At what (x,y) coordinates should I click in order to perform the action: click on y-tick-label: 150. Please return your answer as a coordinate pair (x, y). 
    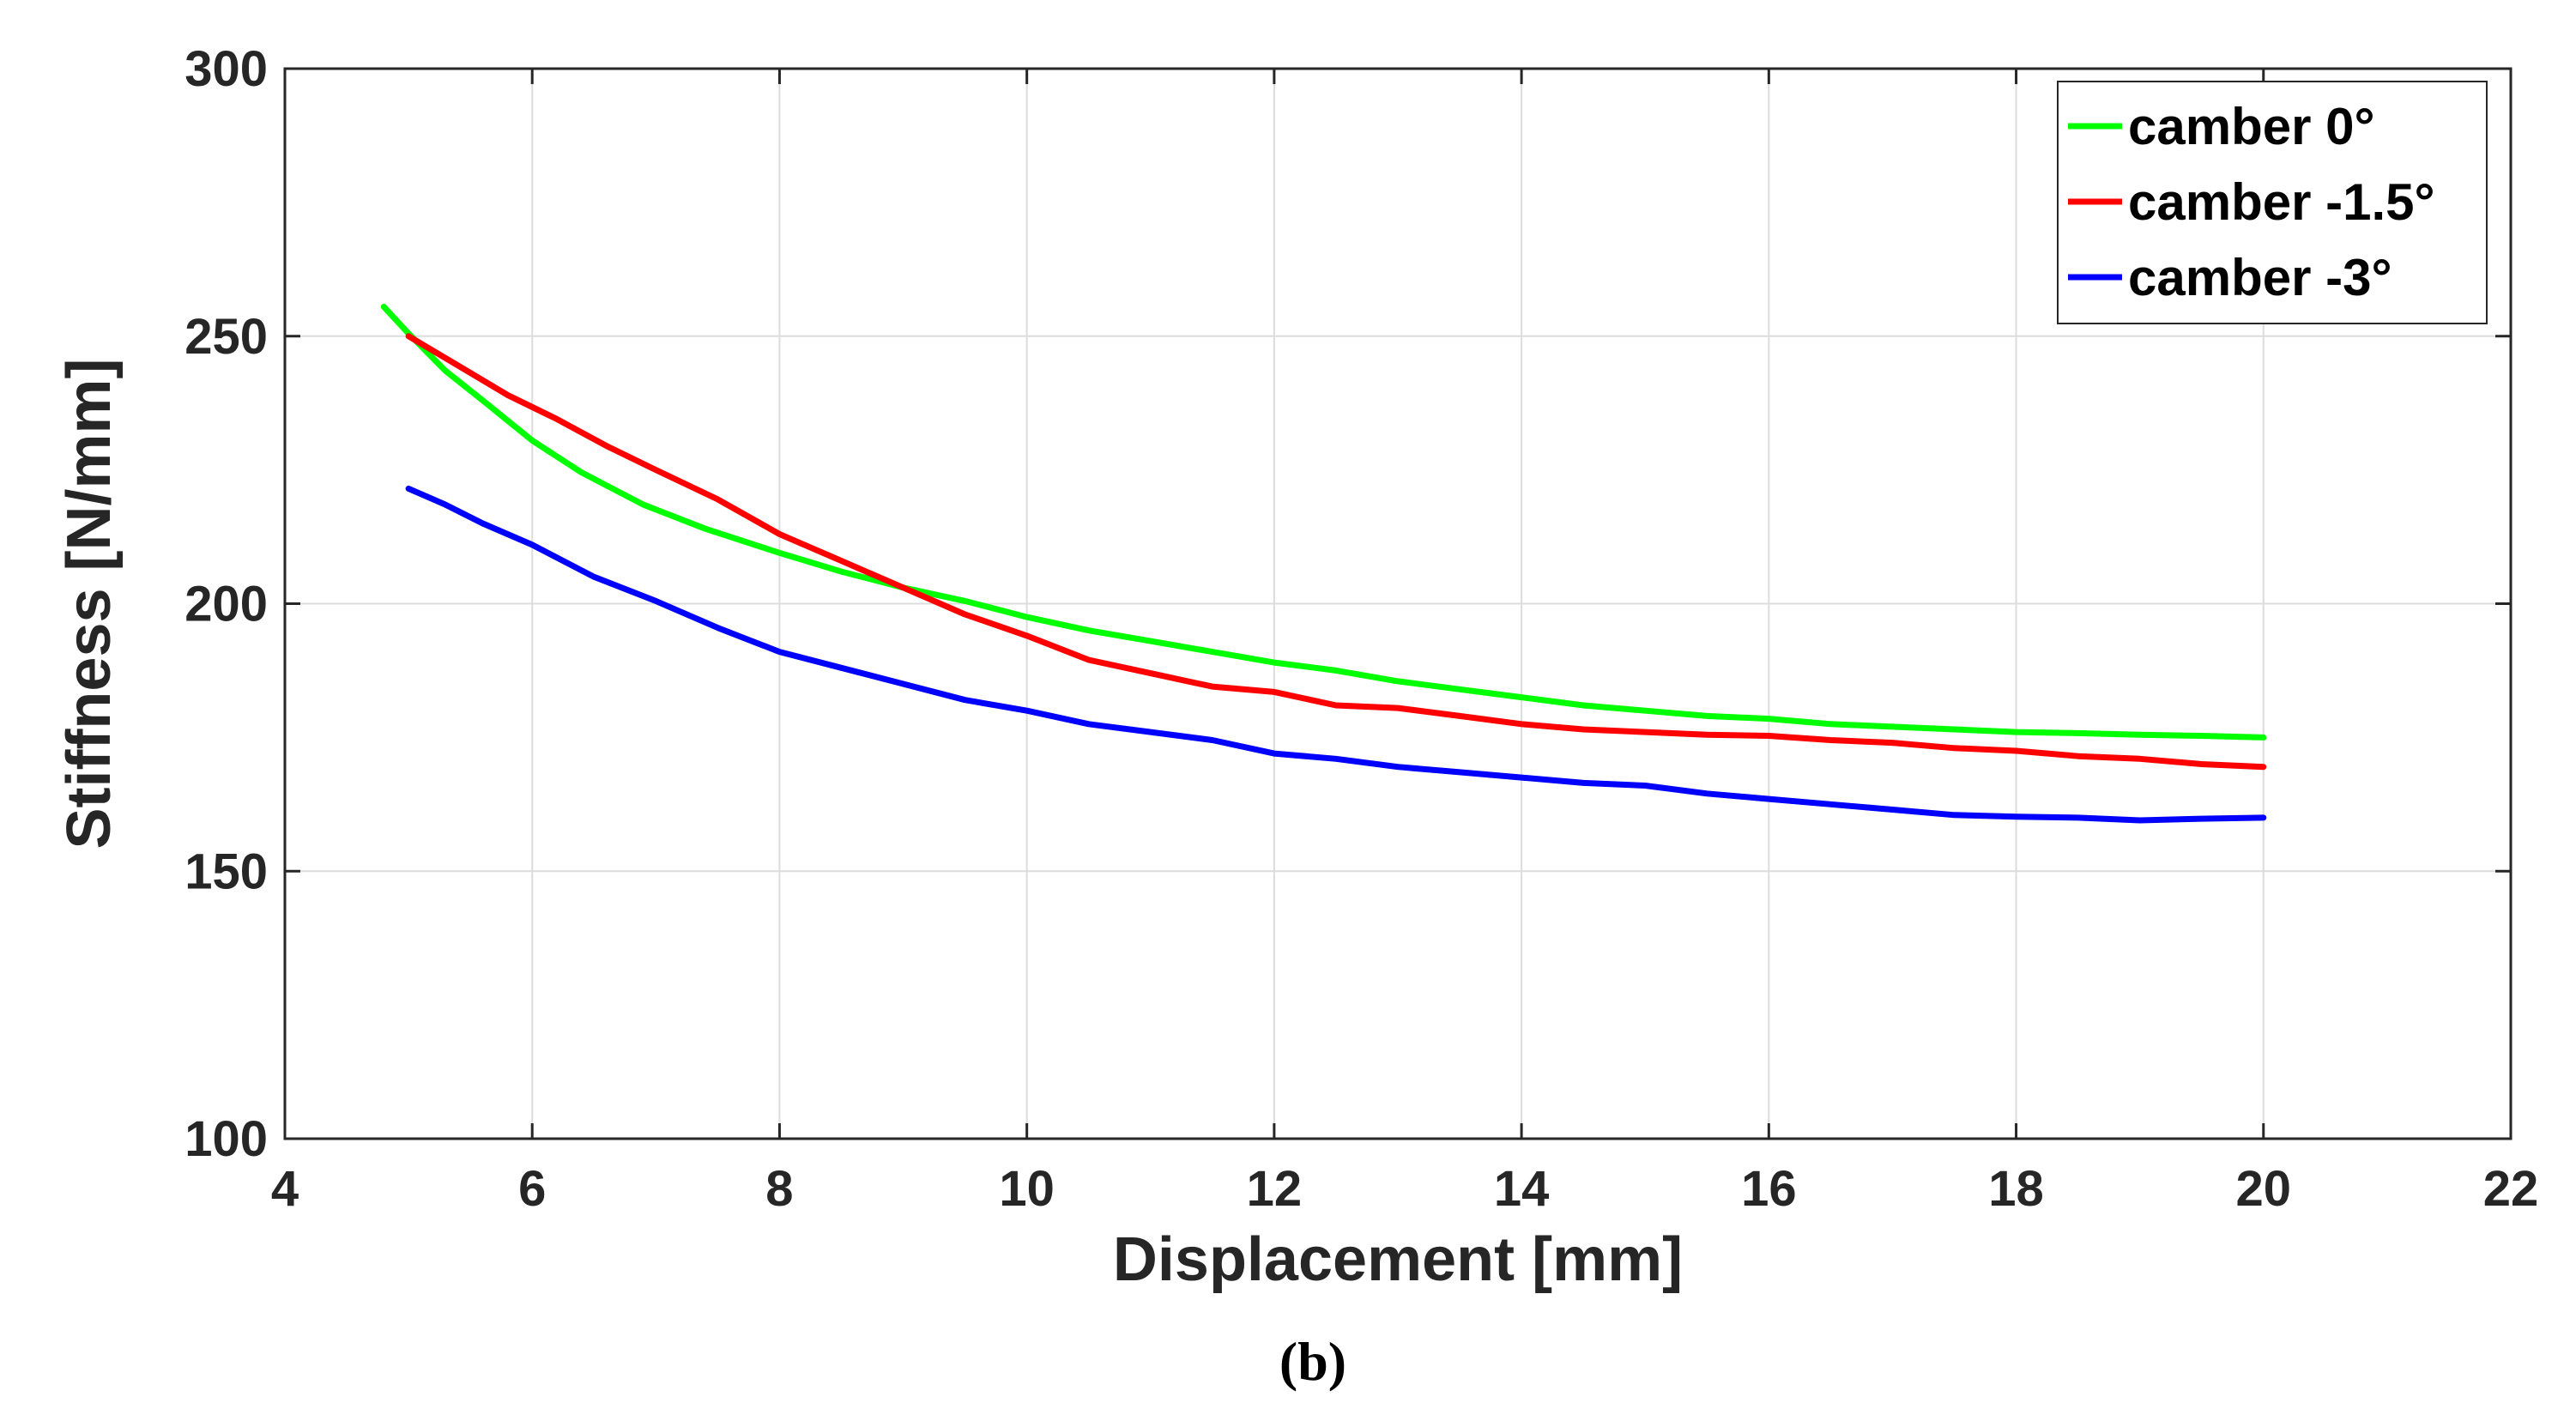
    Looking at the image, I should click on (226, 871).